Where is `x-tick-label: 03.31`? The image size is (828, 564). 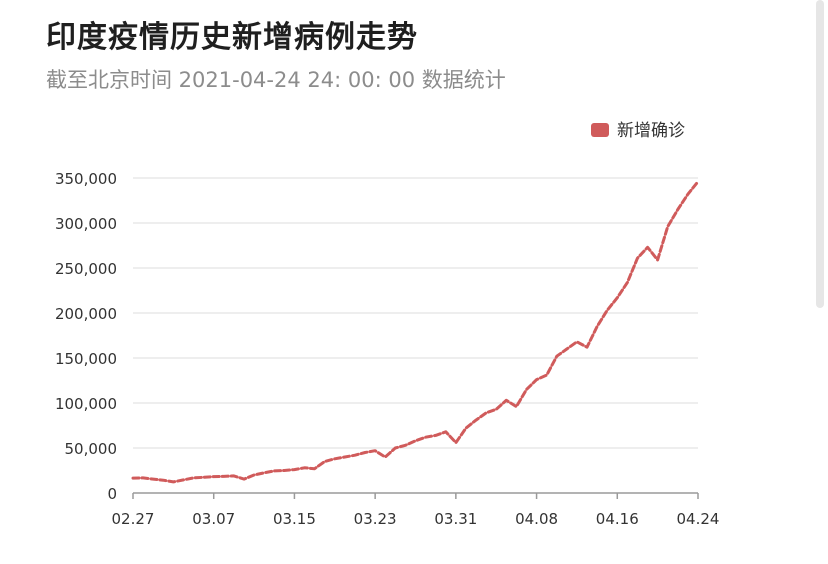 x-tick-label: 03.31 is located at coordinates (455, 519).